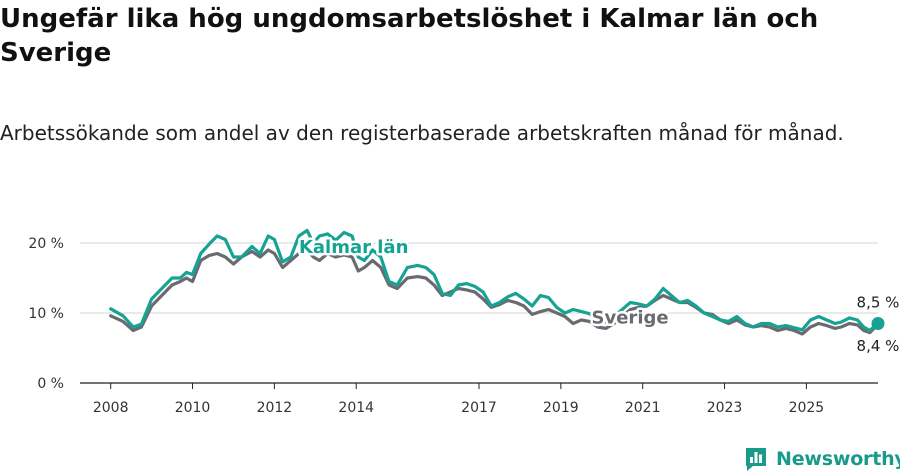 The width and height of the screenshot is (900, 474). I want to click on end-point-kalmar-lan, so click(878, 323).